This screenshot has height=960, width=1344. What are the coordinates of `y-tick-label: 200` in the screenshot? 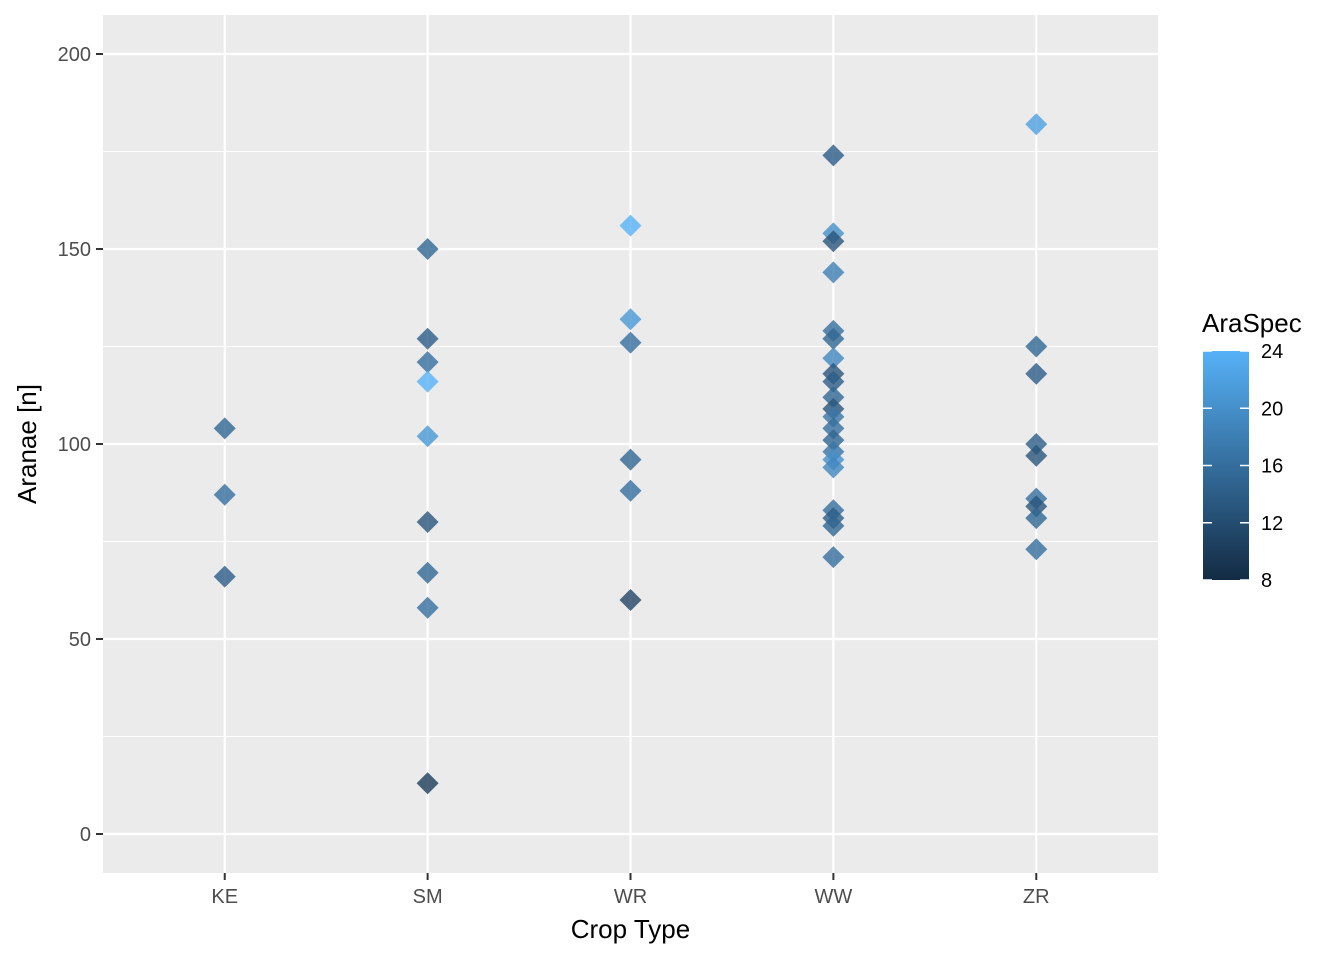 It's located at (74, 55).